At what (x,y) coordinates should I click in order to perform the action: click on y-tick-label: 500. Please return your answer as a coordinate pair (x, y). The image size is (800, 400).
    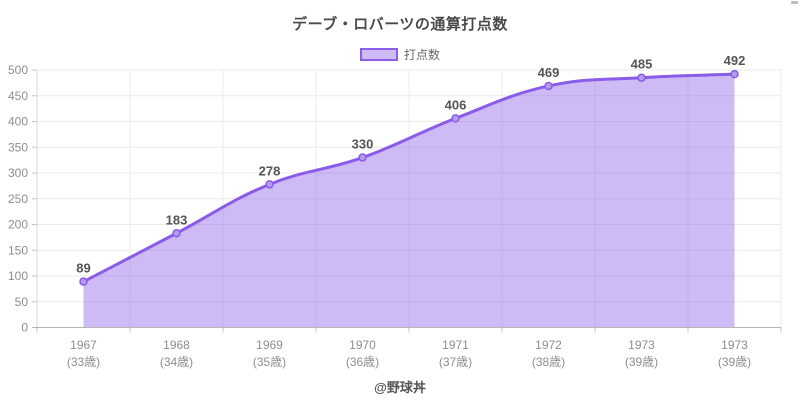
    Looking at the image, I should click on (18, 70).